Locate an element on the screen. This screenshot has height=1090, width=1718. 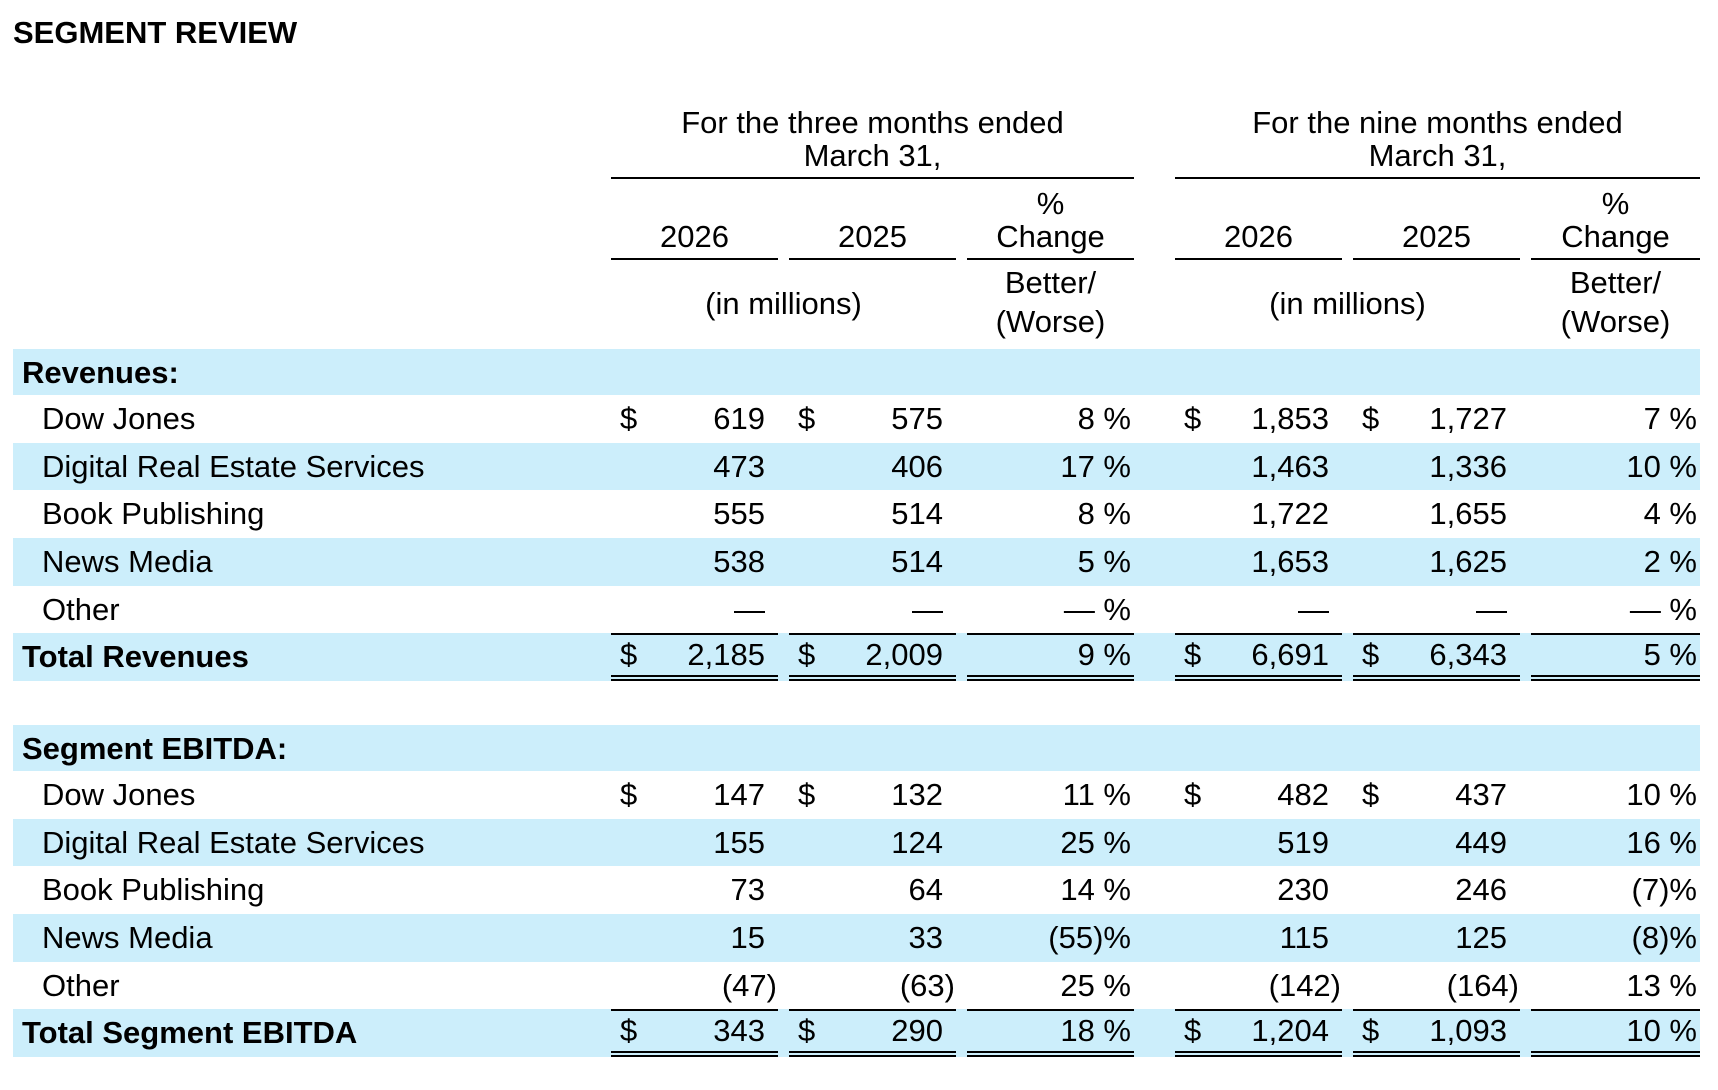
direction-note-line2: (Worse) is located at coordinates (1050, 321).